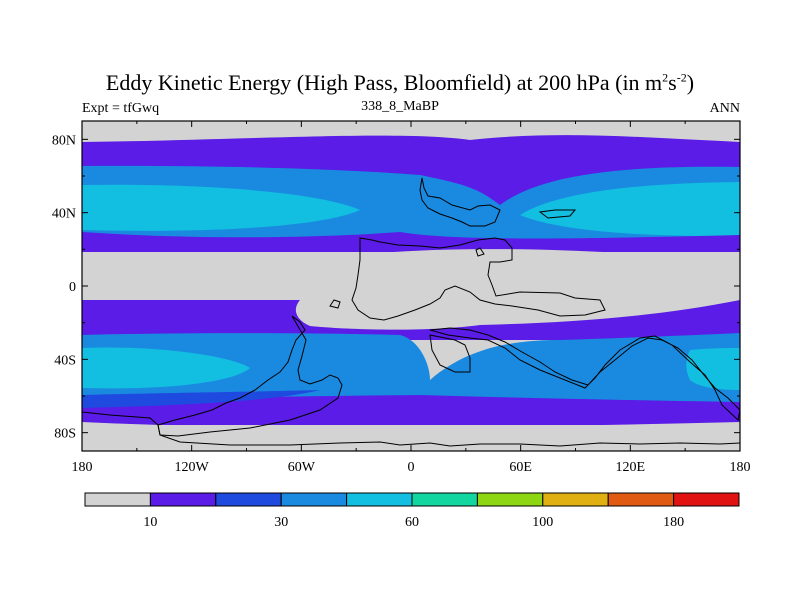  Describe the element at coordinates (672, 82) in the screenshot. I see `title-text-mid: s` at that location.